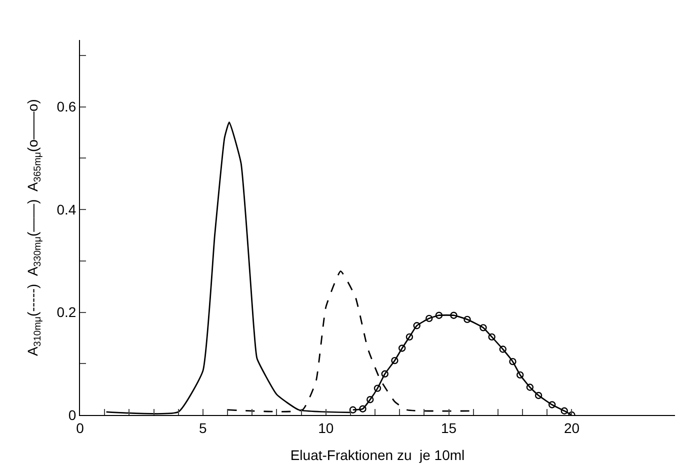 This screenshot has width=695, height=475. What do you see at coordinates (66, 209) in the screenshot?
I see `y-tick-label: 0.4` at bounding box center [66, 209].